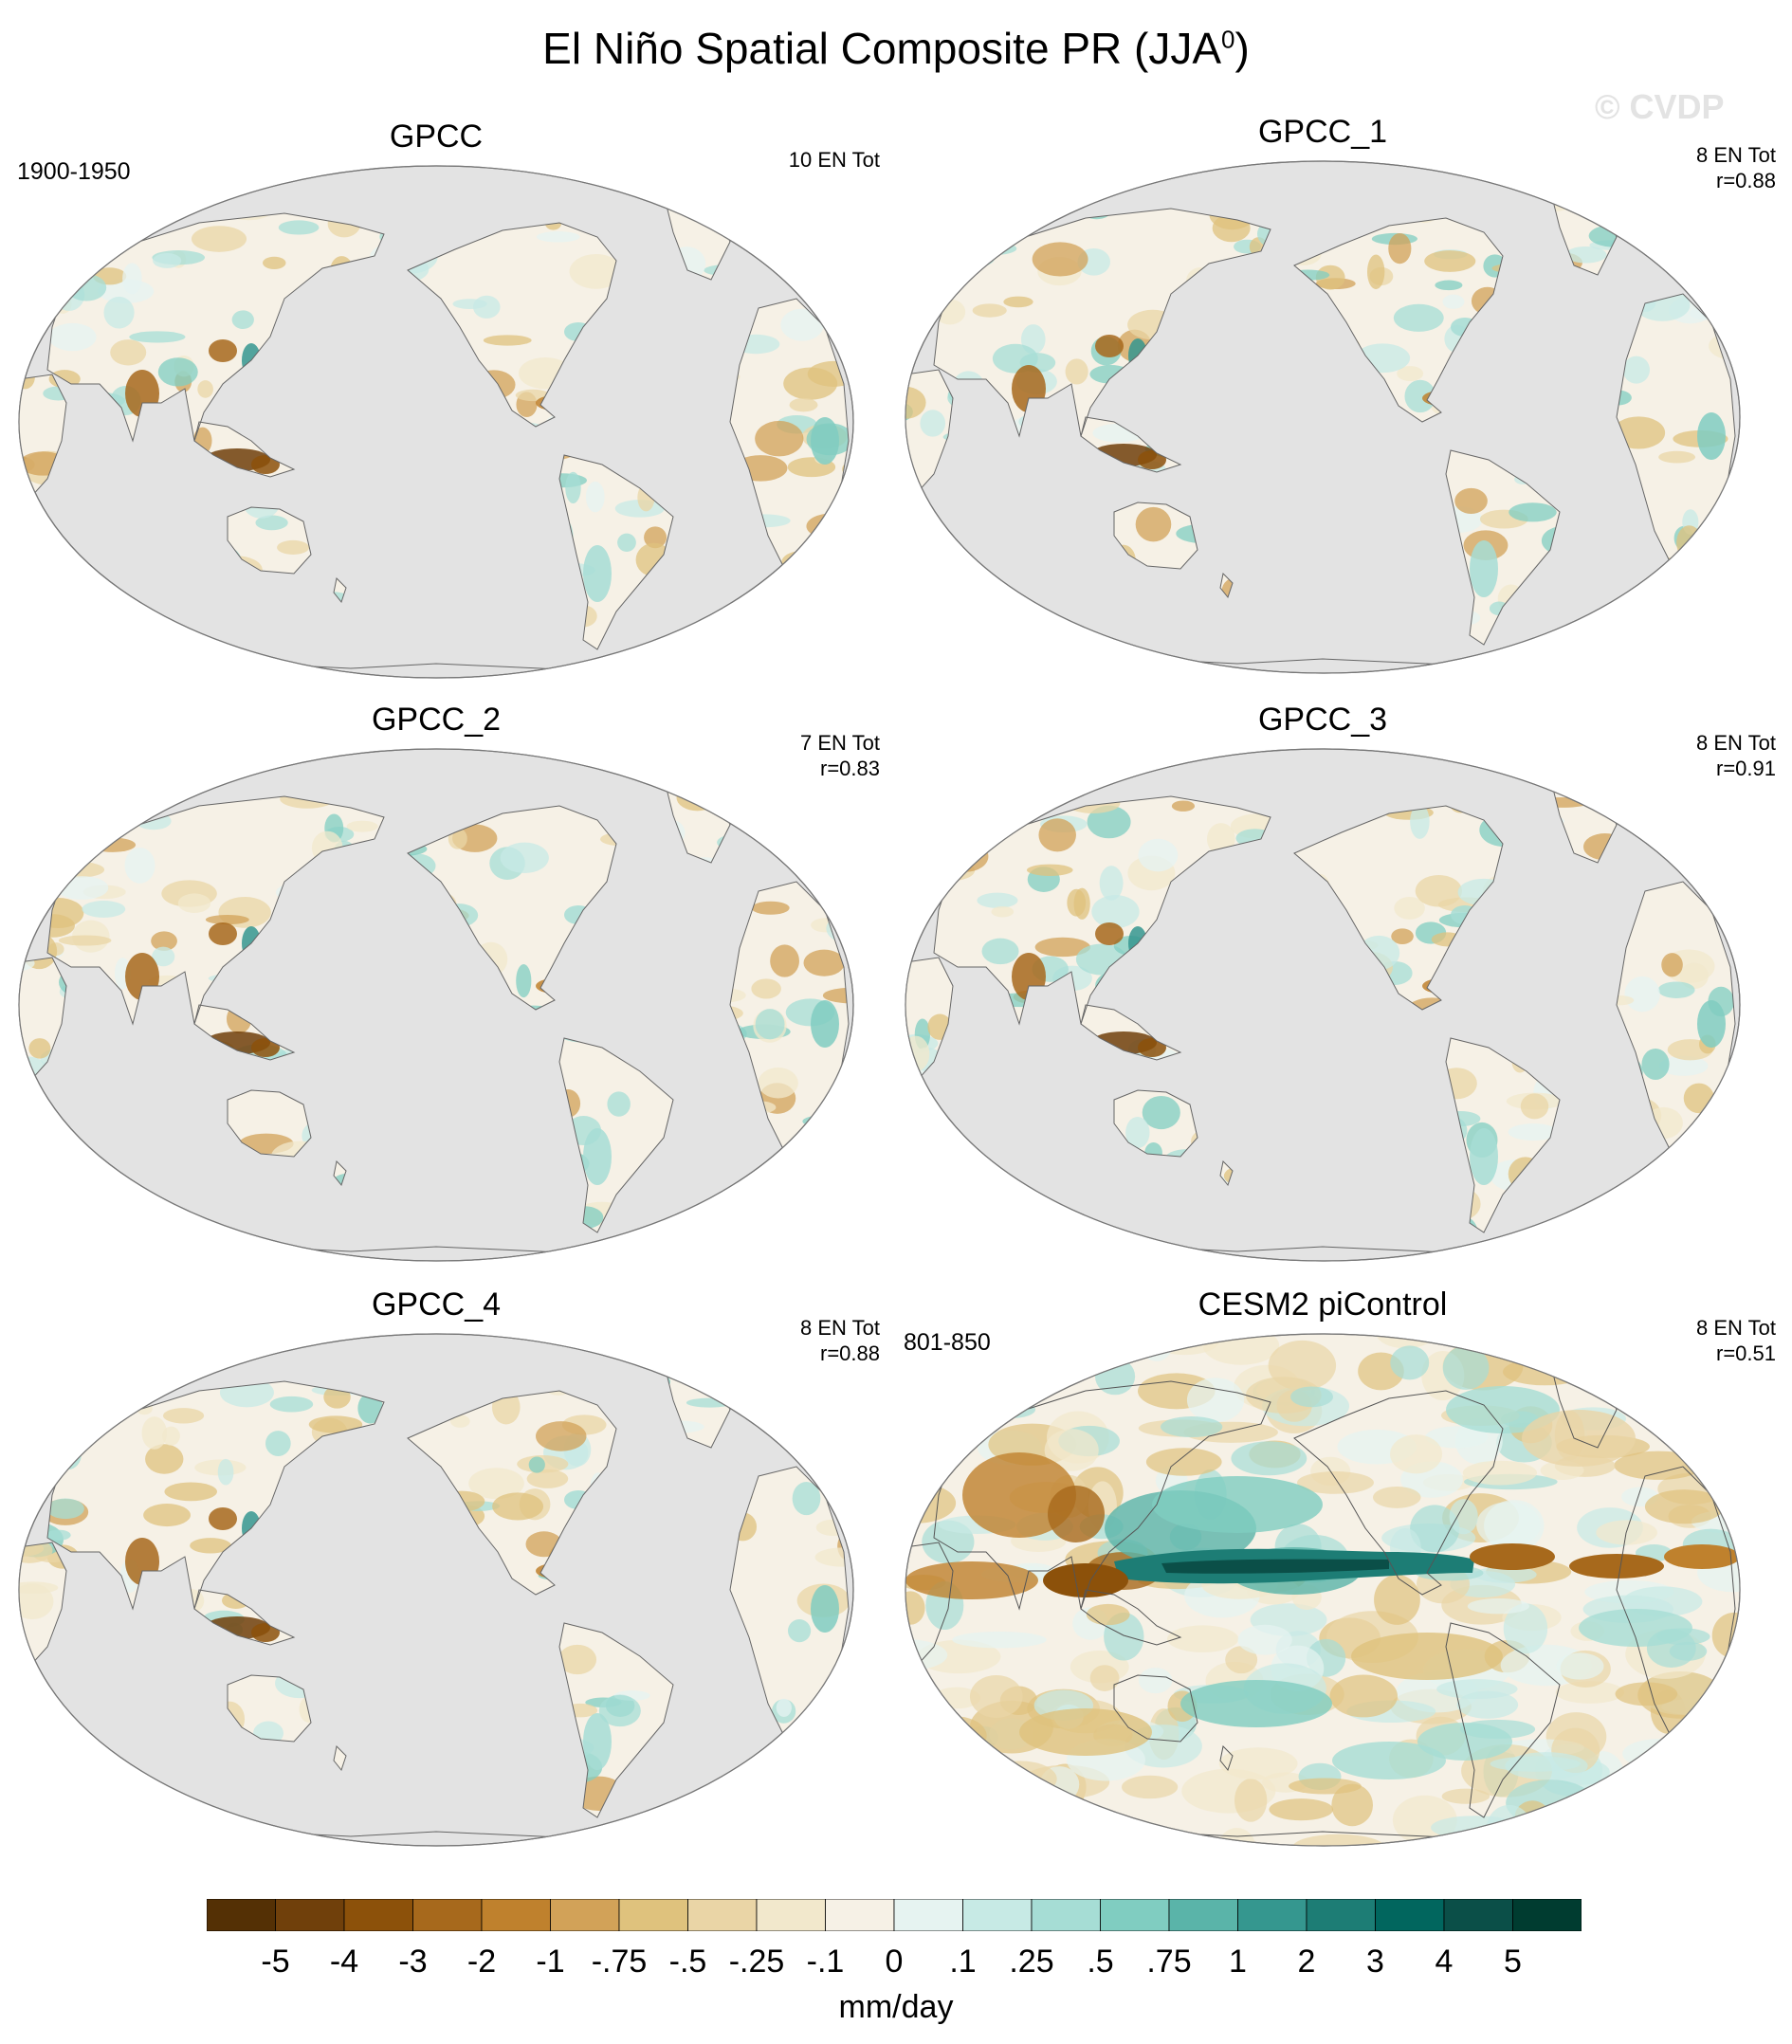  What do you see at coordinates (275, 1962) in the screenshot?
I see `colorbar-tick-label: -5` at bounding box center [275, 1962].